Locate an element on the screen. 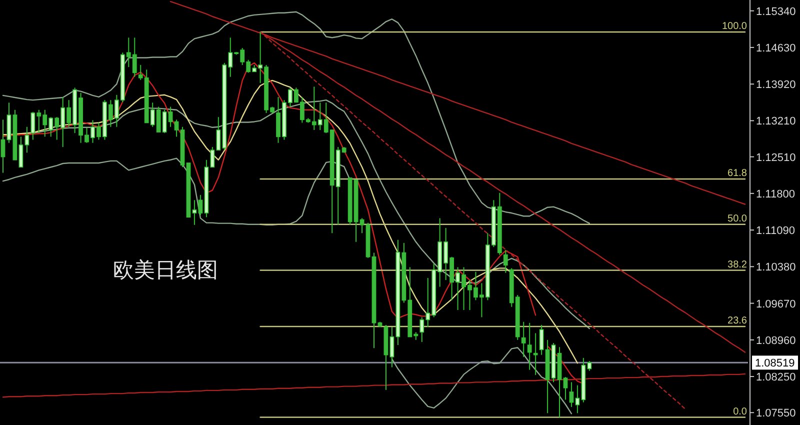  y-tick-label: 1.13210 is located at coordinates (776, 122).